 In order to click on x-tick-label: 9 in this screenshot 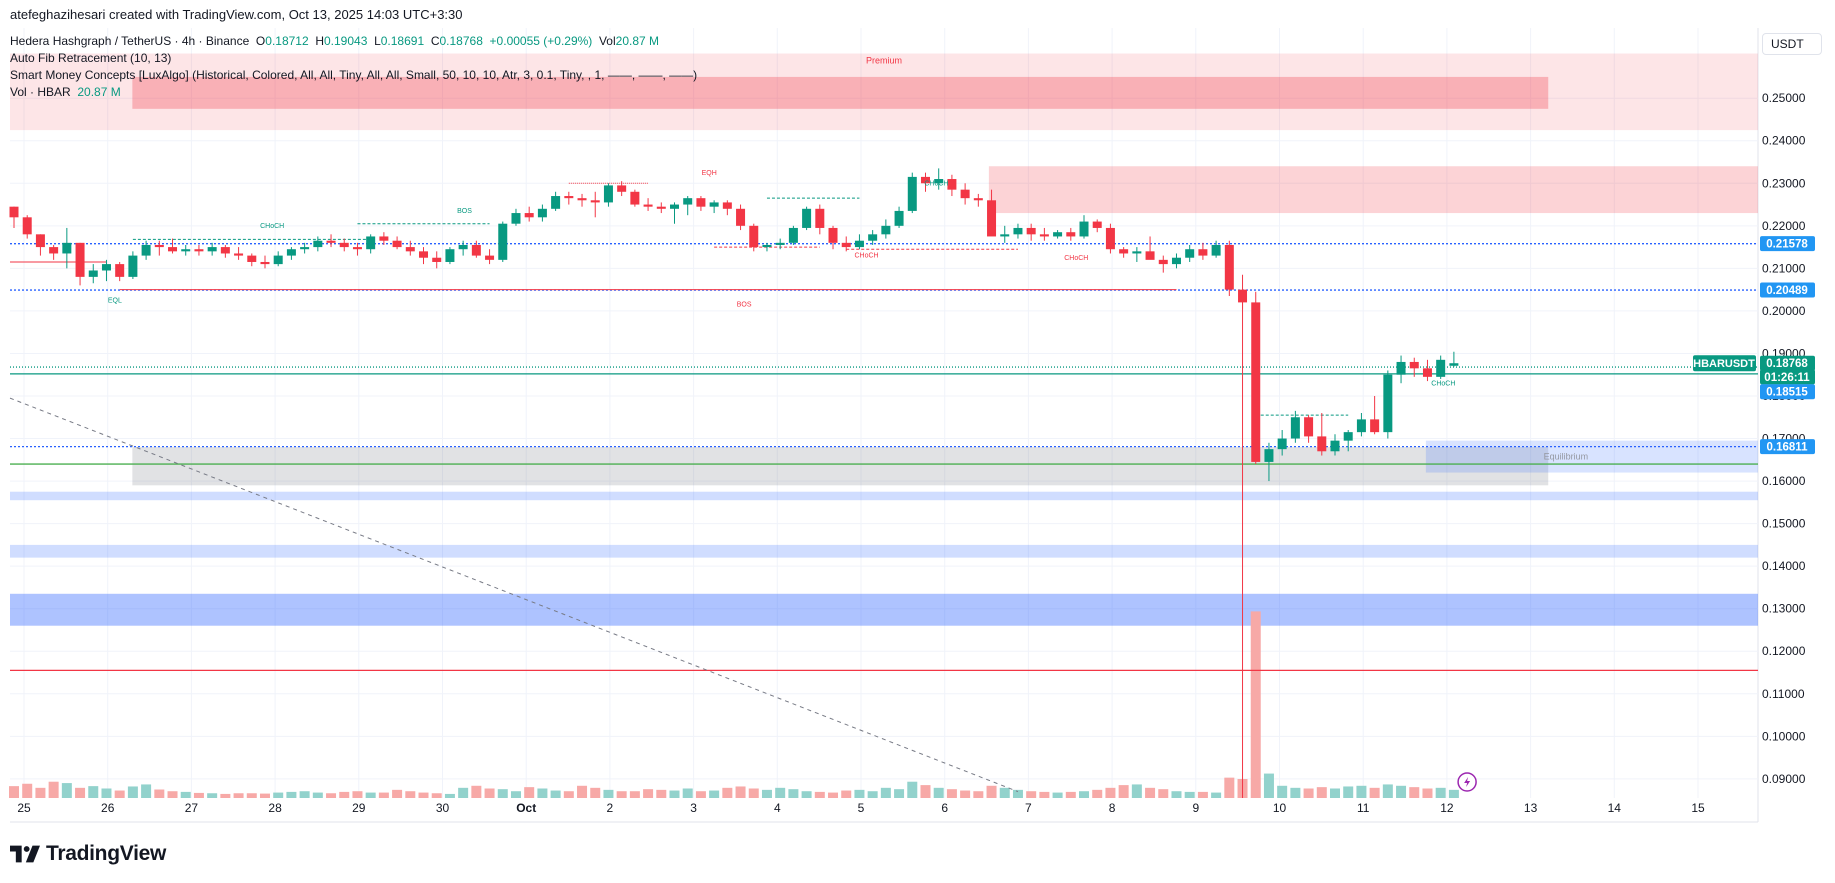, I will do `click(1195, 808)`.